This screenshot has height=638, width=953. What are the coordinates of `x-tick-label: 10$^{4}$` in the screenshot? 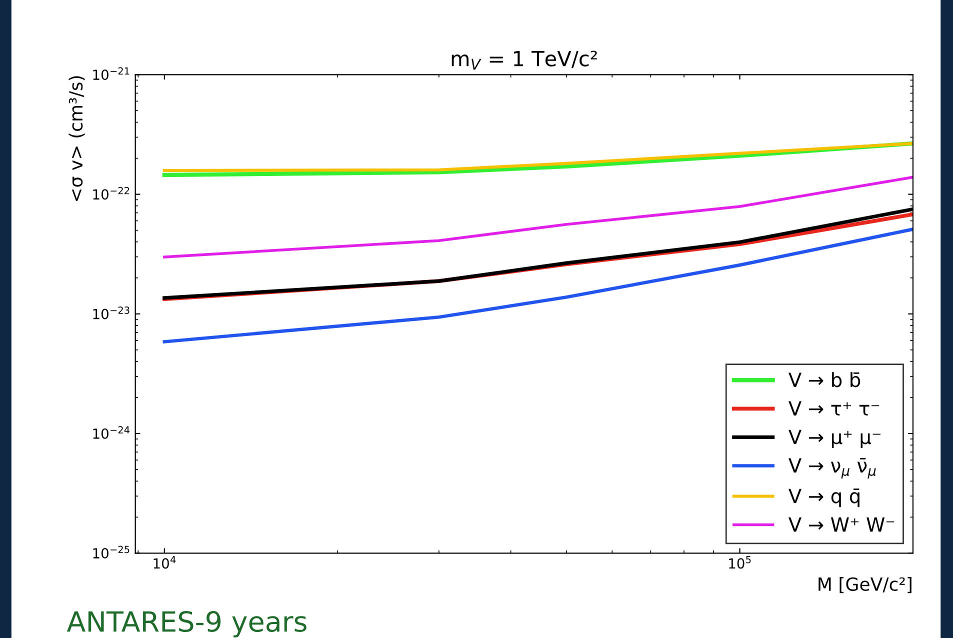 It's located at (165, 562).